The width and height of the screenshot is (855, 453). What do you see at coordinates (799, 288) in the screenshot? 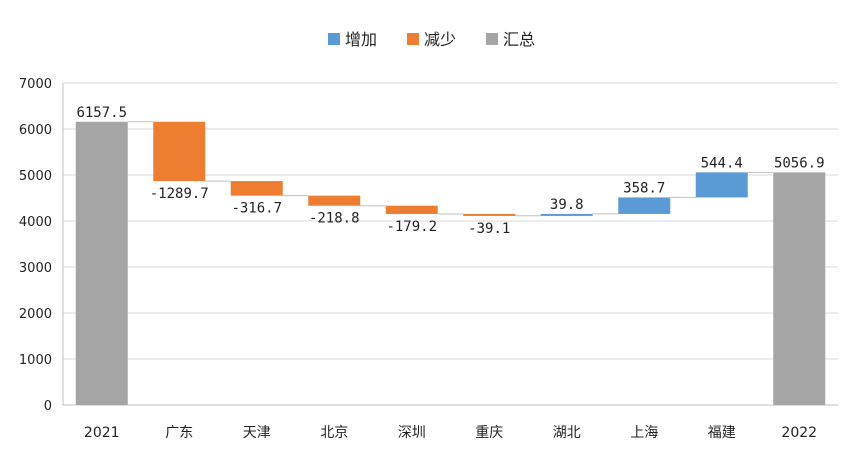
I see `bar-2022` at bounding box center [799, 288].